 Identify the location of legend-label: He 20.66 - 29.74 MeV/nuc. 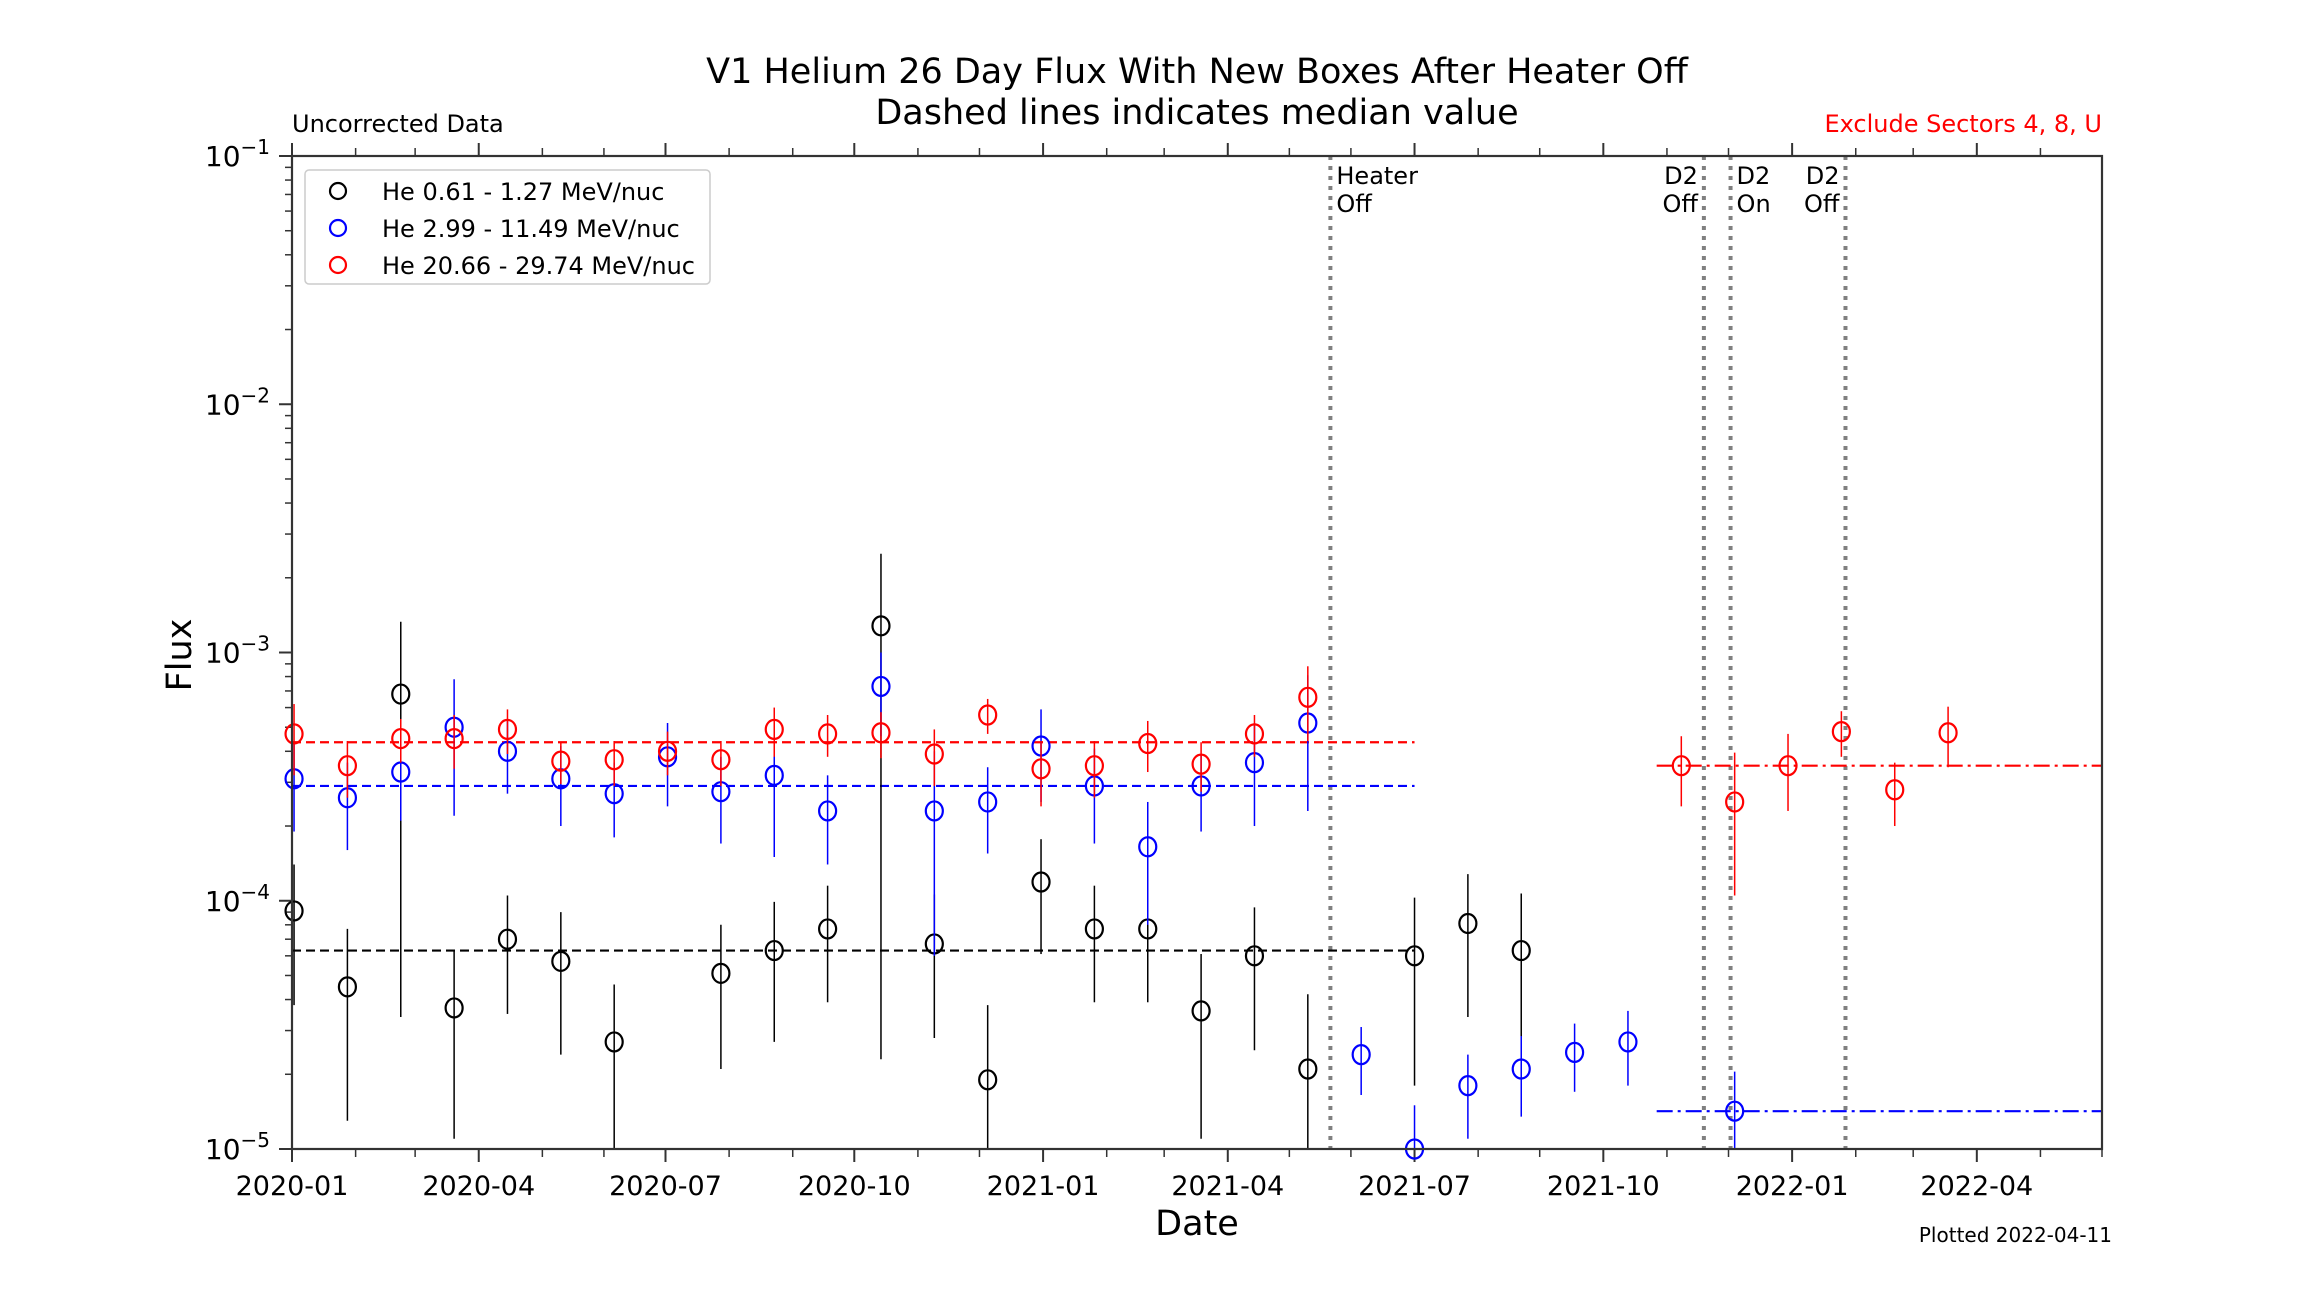
(538, 266).